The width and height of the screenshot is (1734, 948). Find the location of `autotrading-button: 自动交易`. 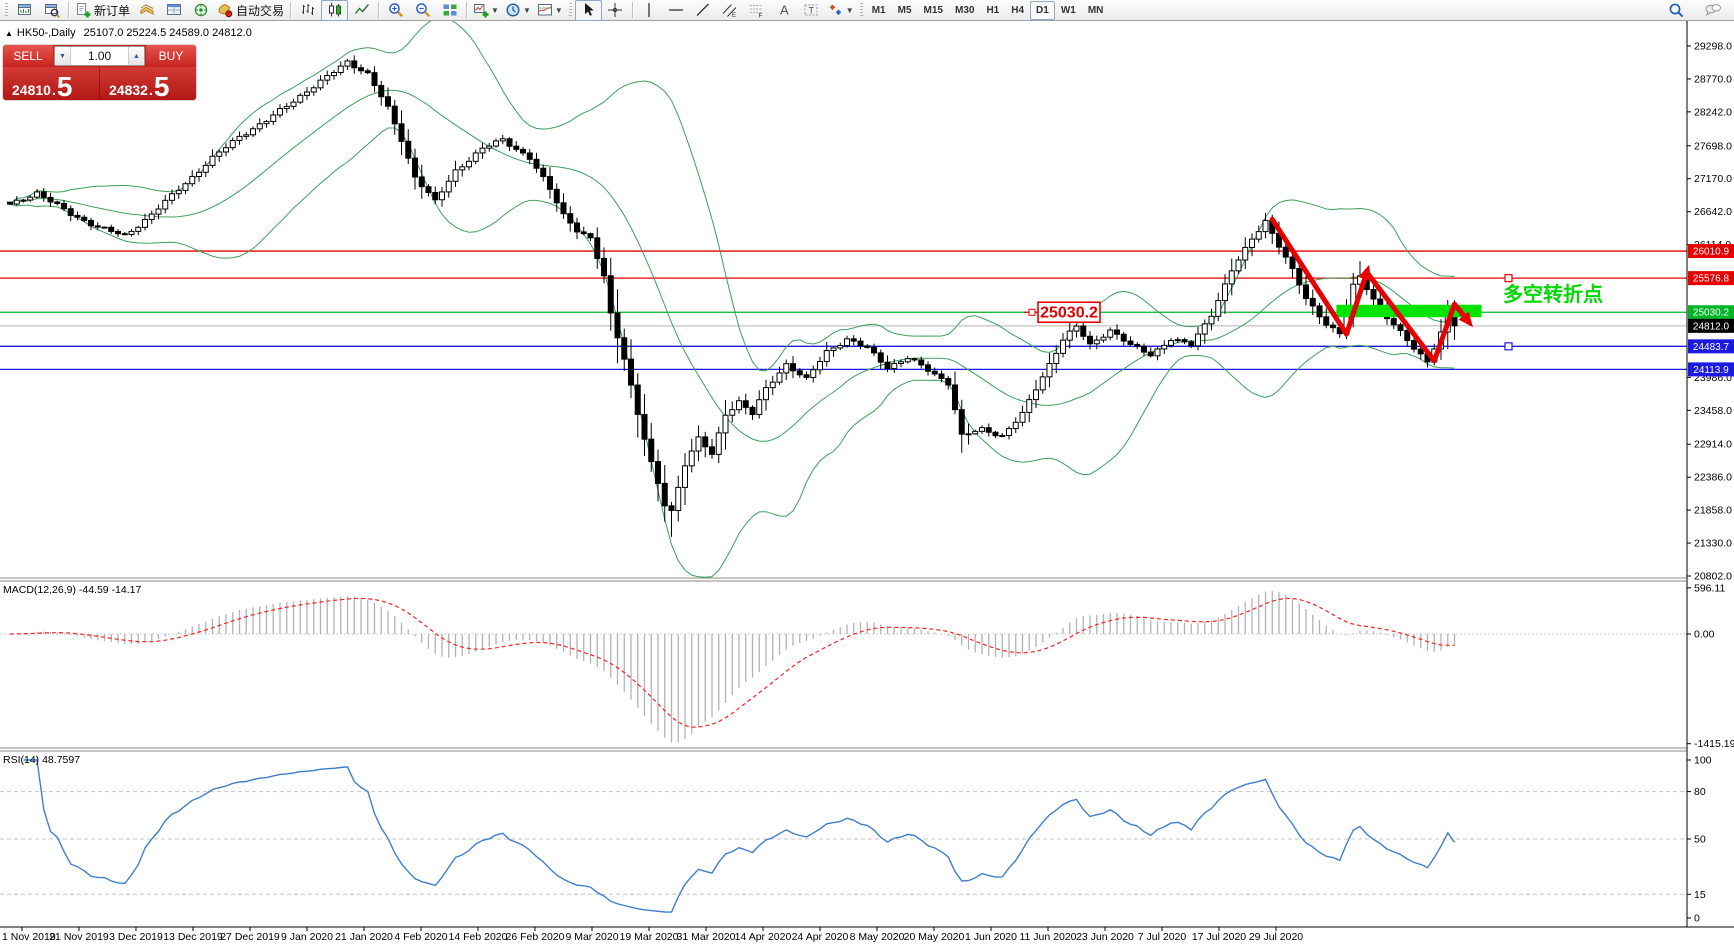

autotrading-button: 自动交易 is located at coordinates (250, 10).